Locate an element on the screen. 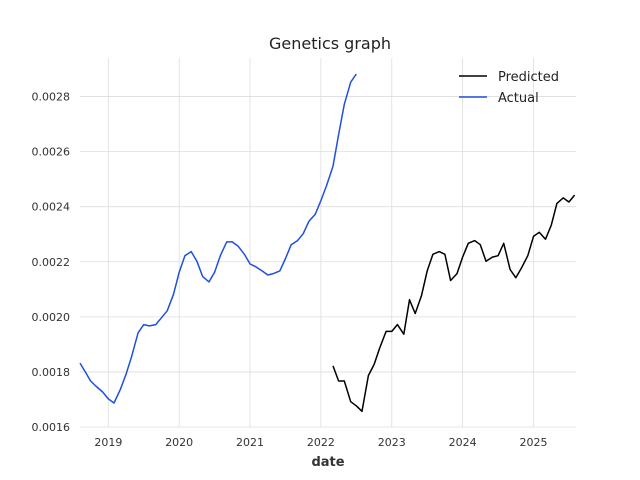 This screenshot has width=640, height=480. x-tick-label: 2022 is located at coordinates (321, 442).